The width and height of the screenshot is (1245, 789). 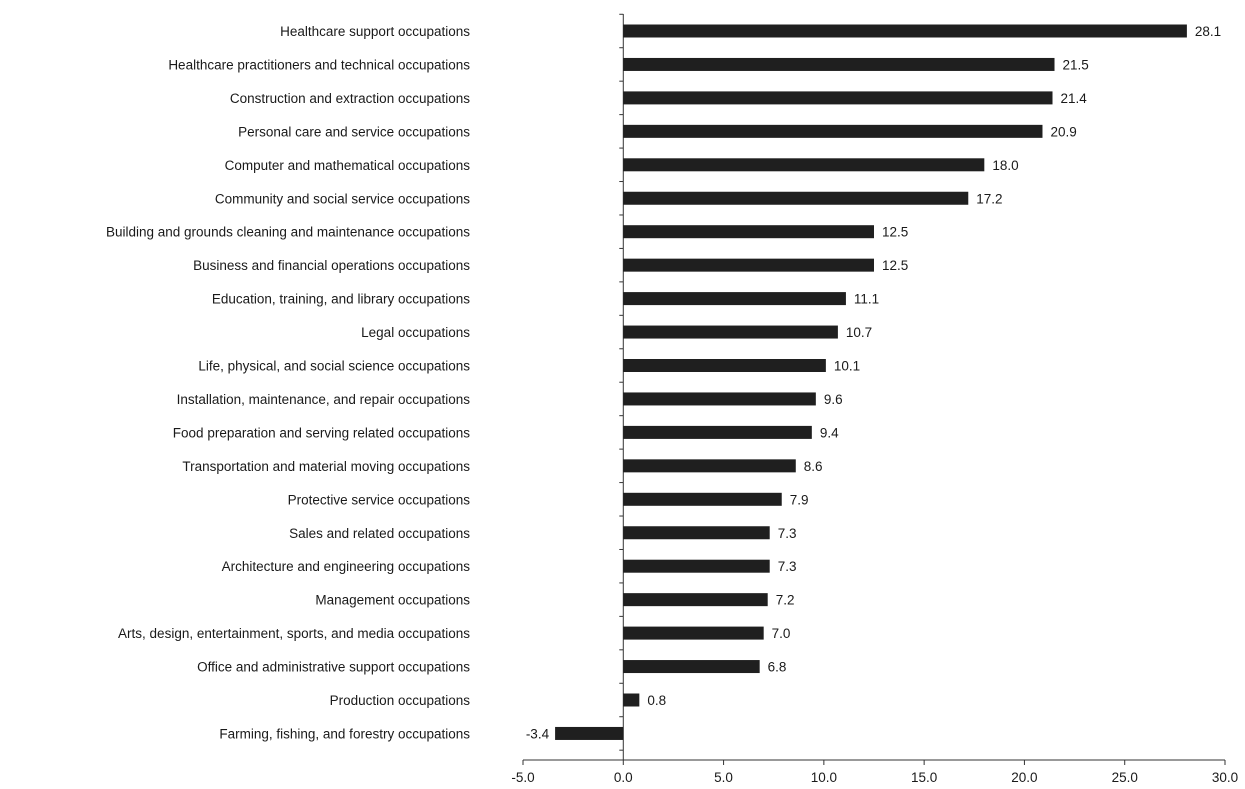 I want to click on x-tick-label: 0.0, so click(x=623, y=777).